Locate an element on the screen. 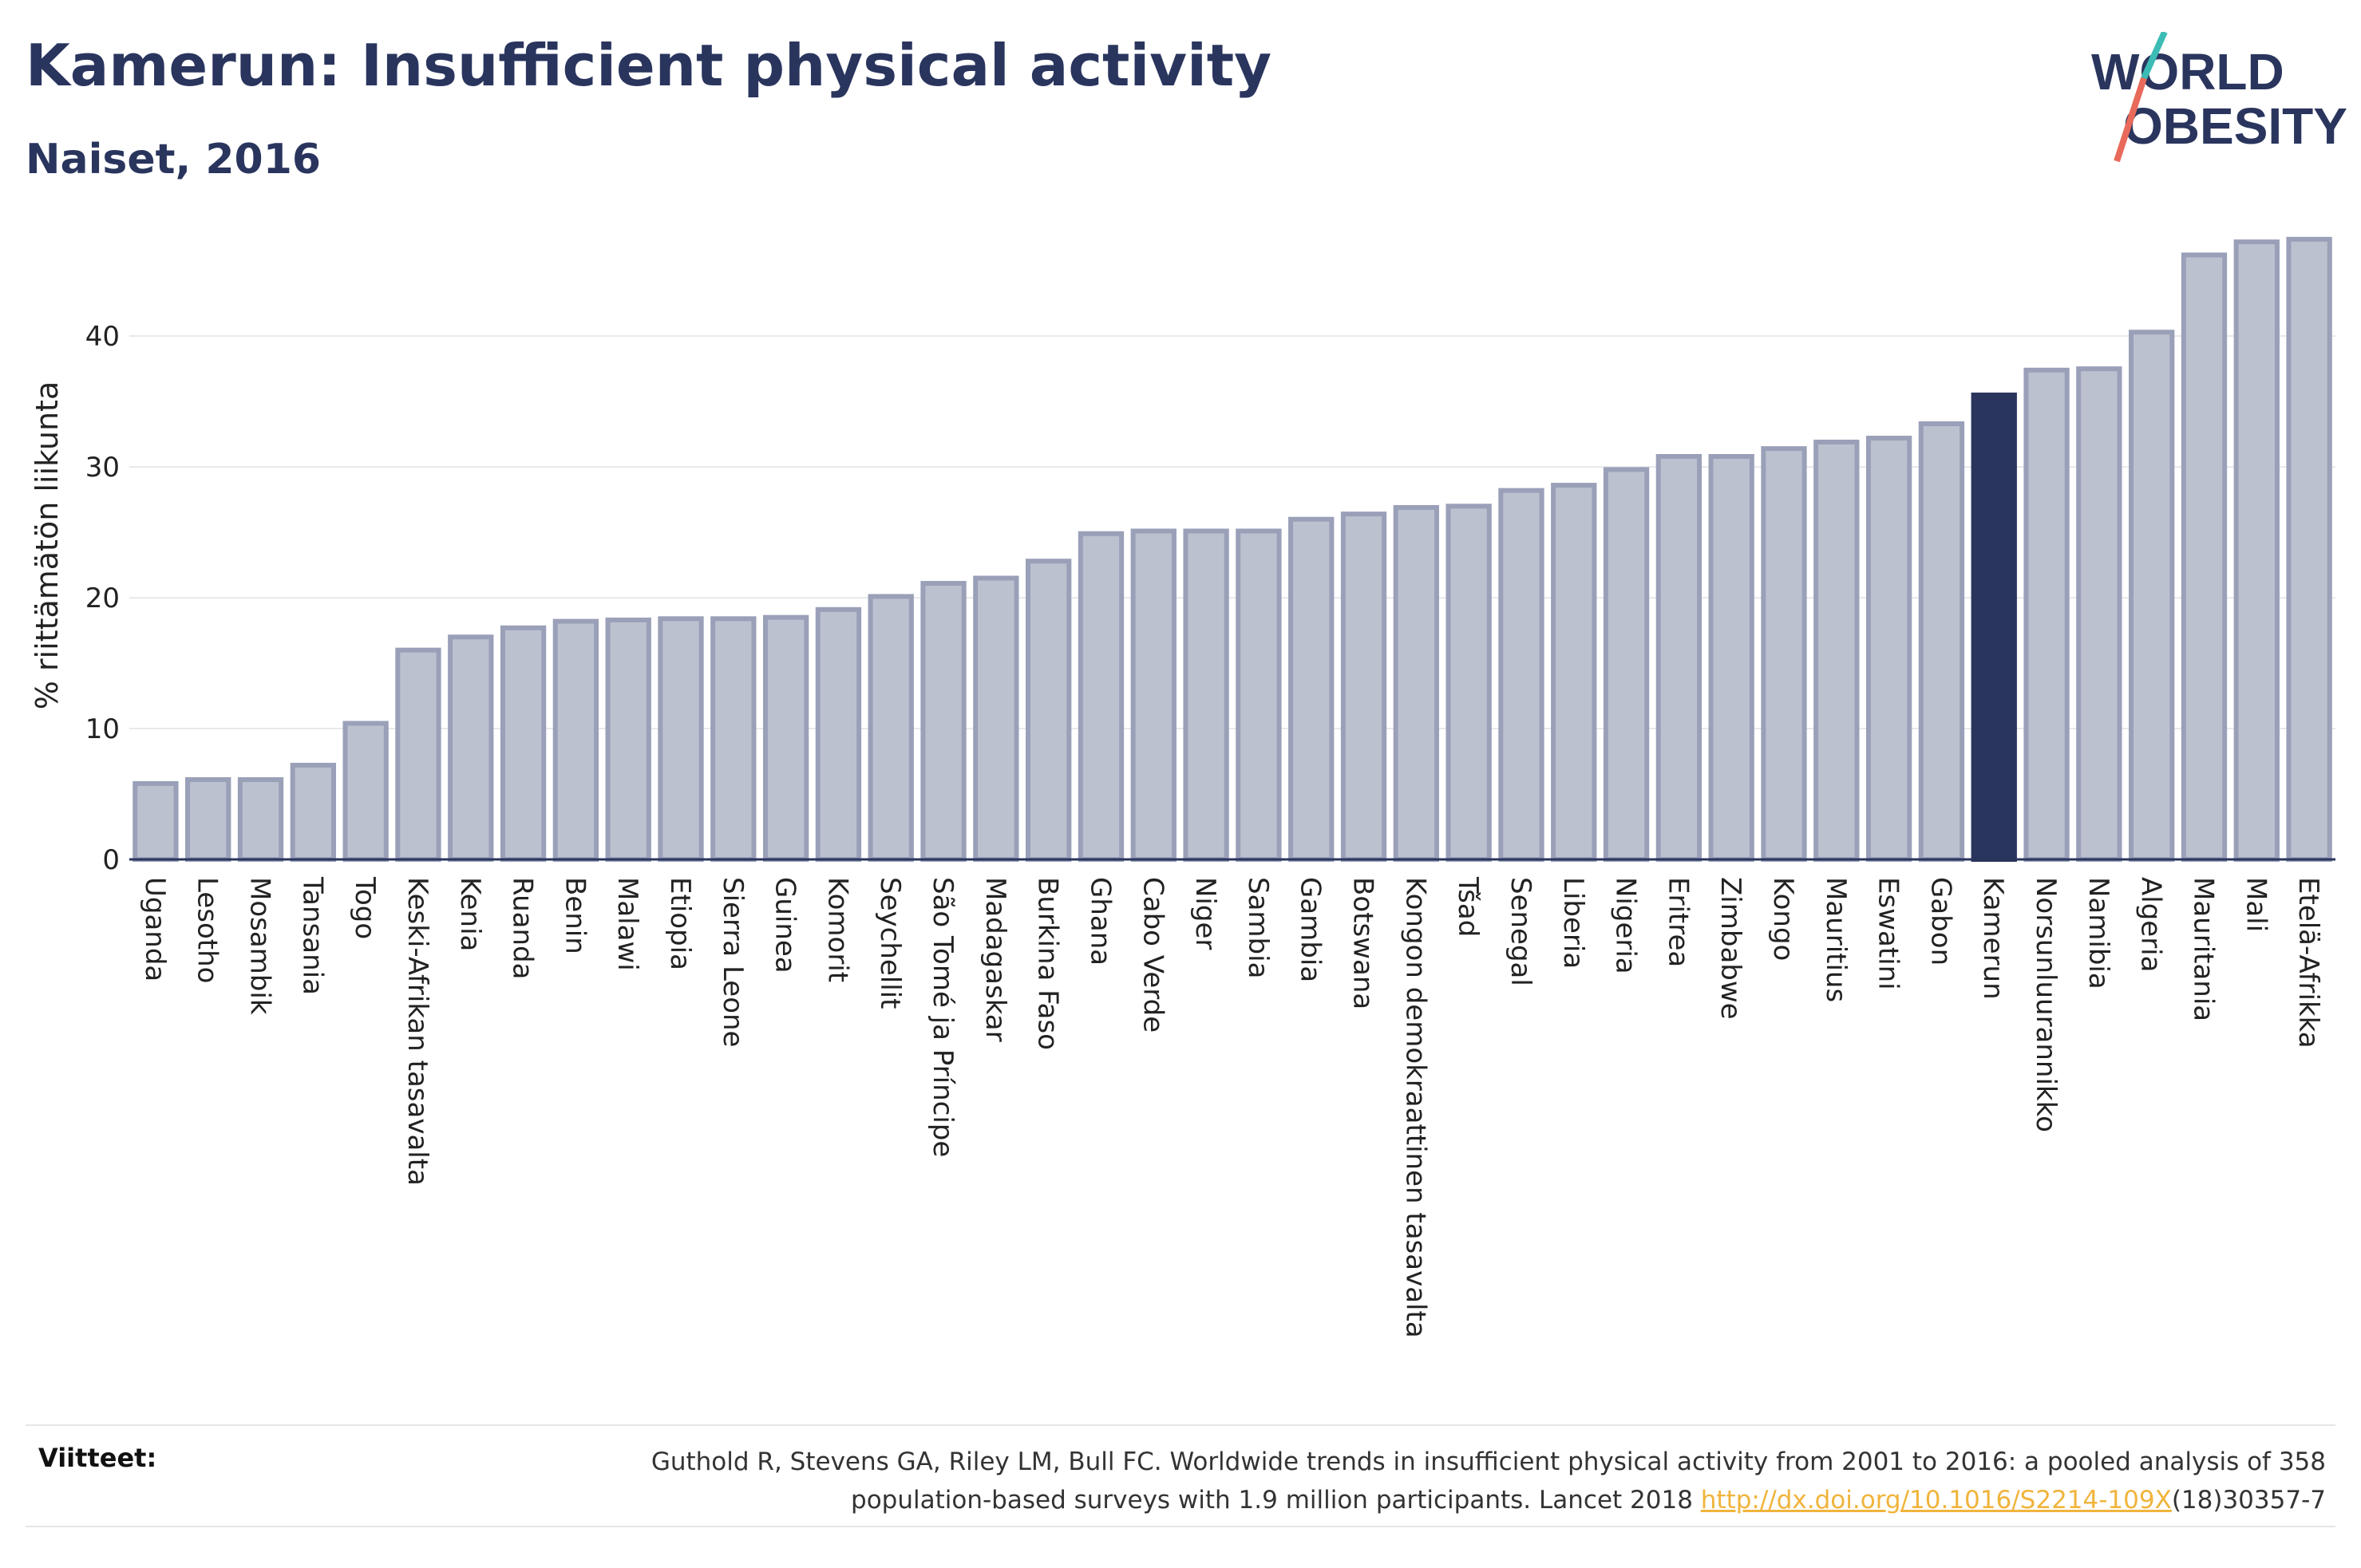  x-tick-label: Madagaskar is located at coordinates (995, 959).